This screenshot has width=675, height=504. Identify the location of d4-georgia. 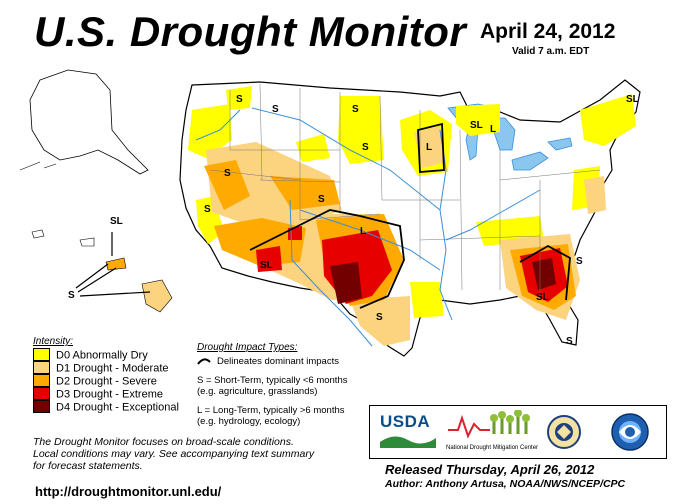
(544, 274).